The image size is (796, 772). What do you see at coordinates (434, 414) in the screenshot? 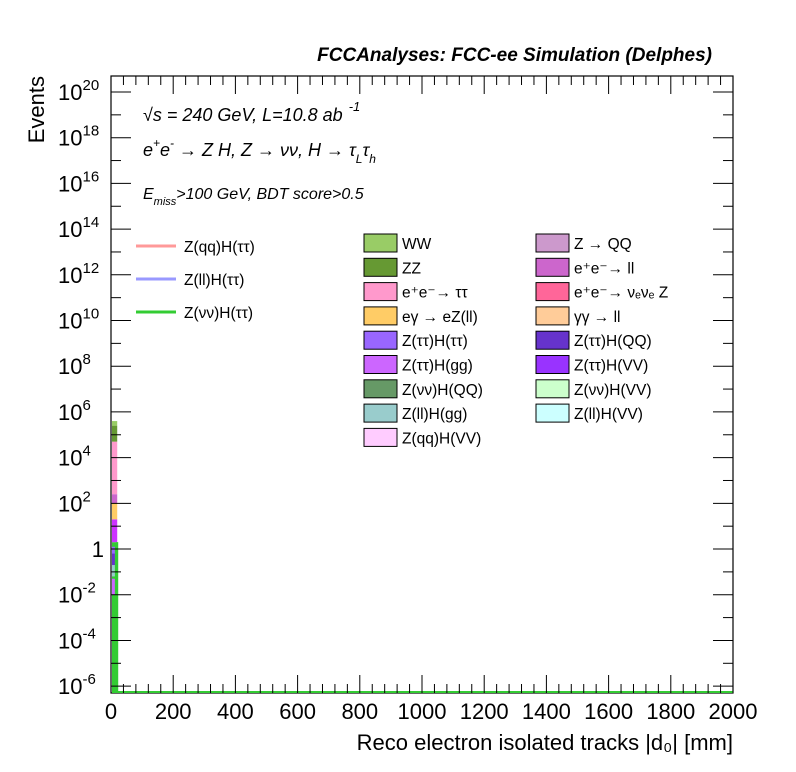
I see `legend-col1-label-7: Z(ll)H(gg)` at bounding box center [434, 414].